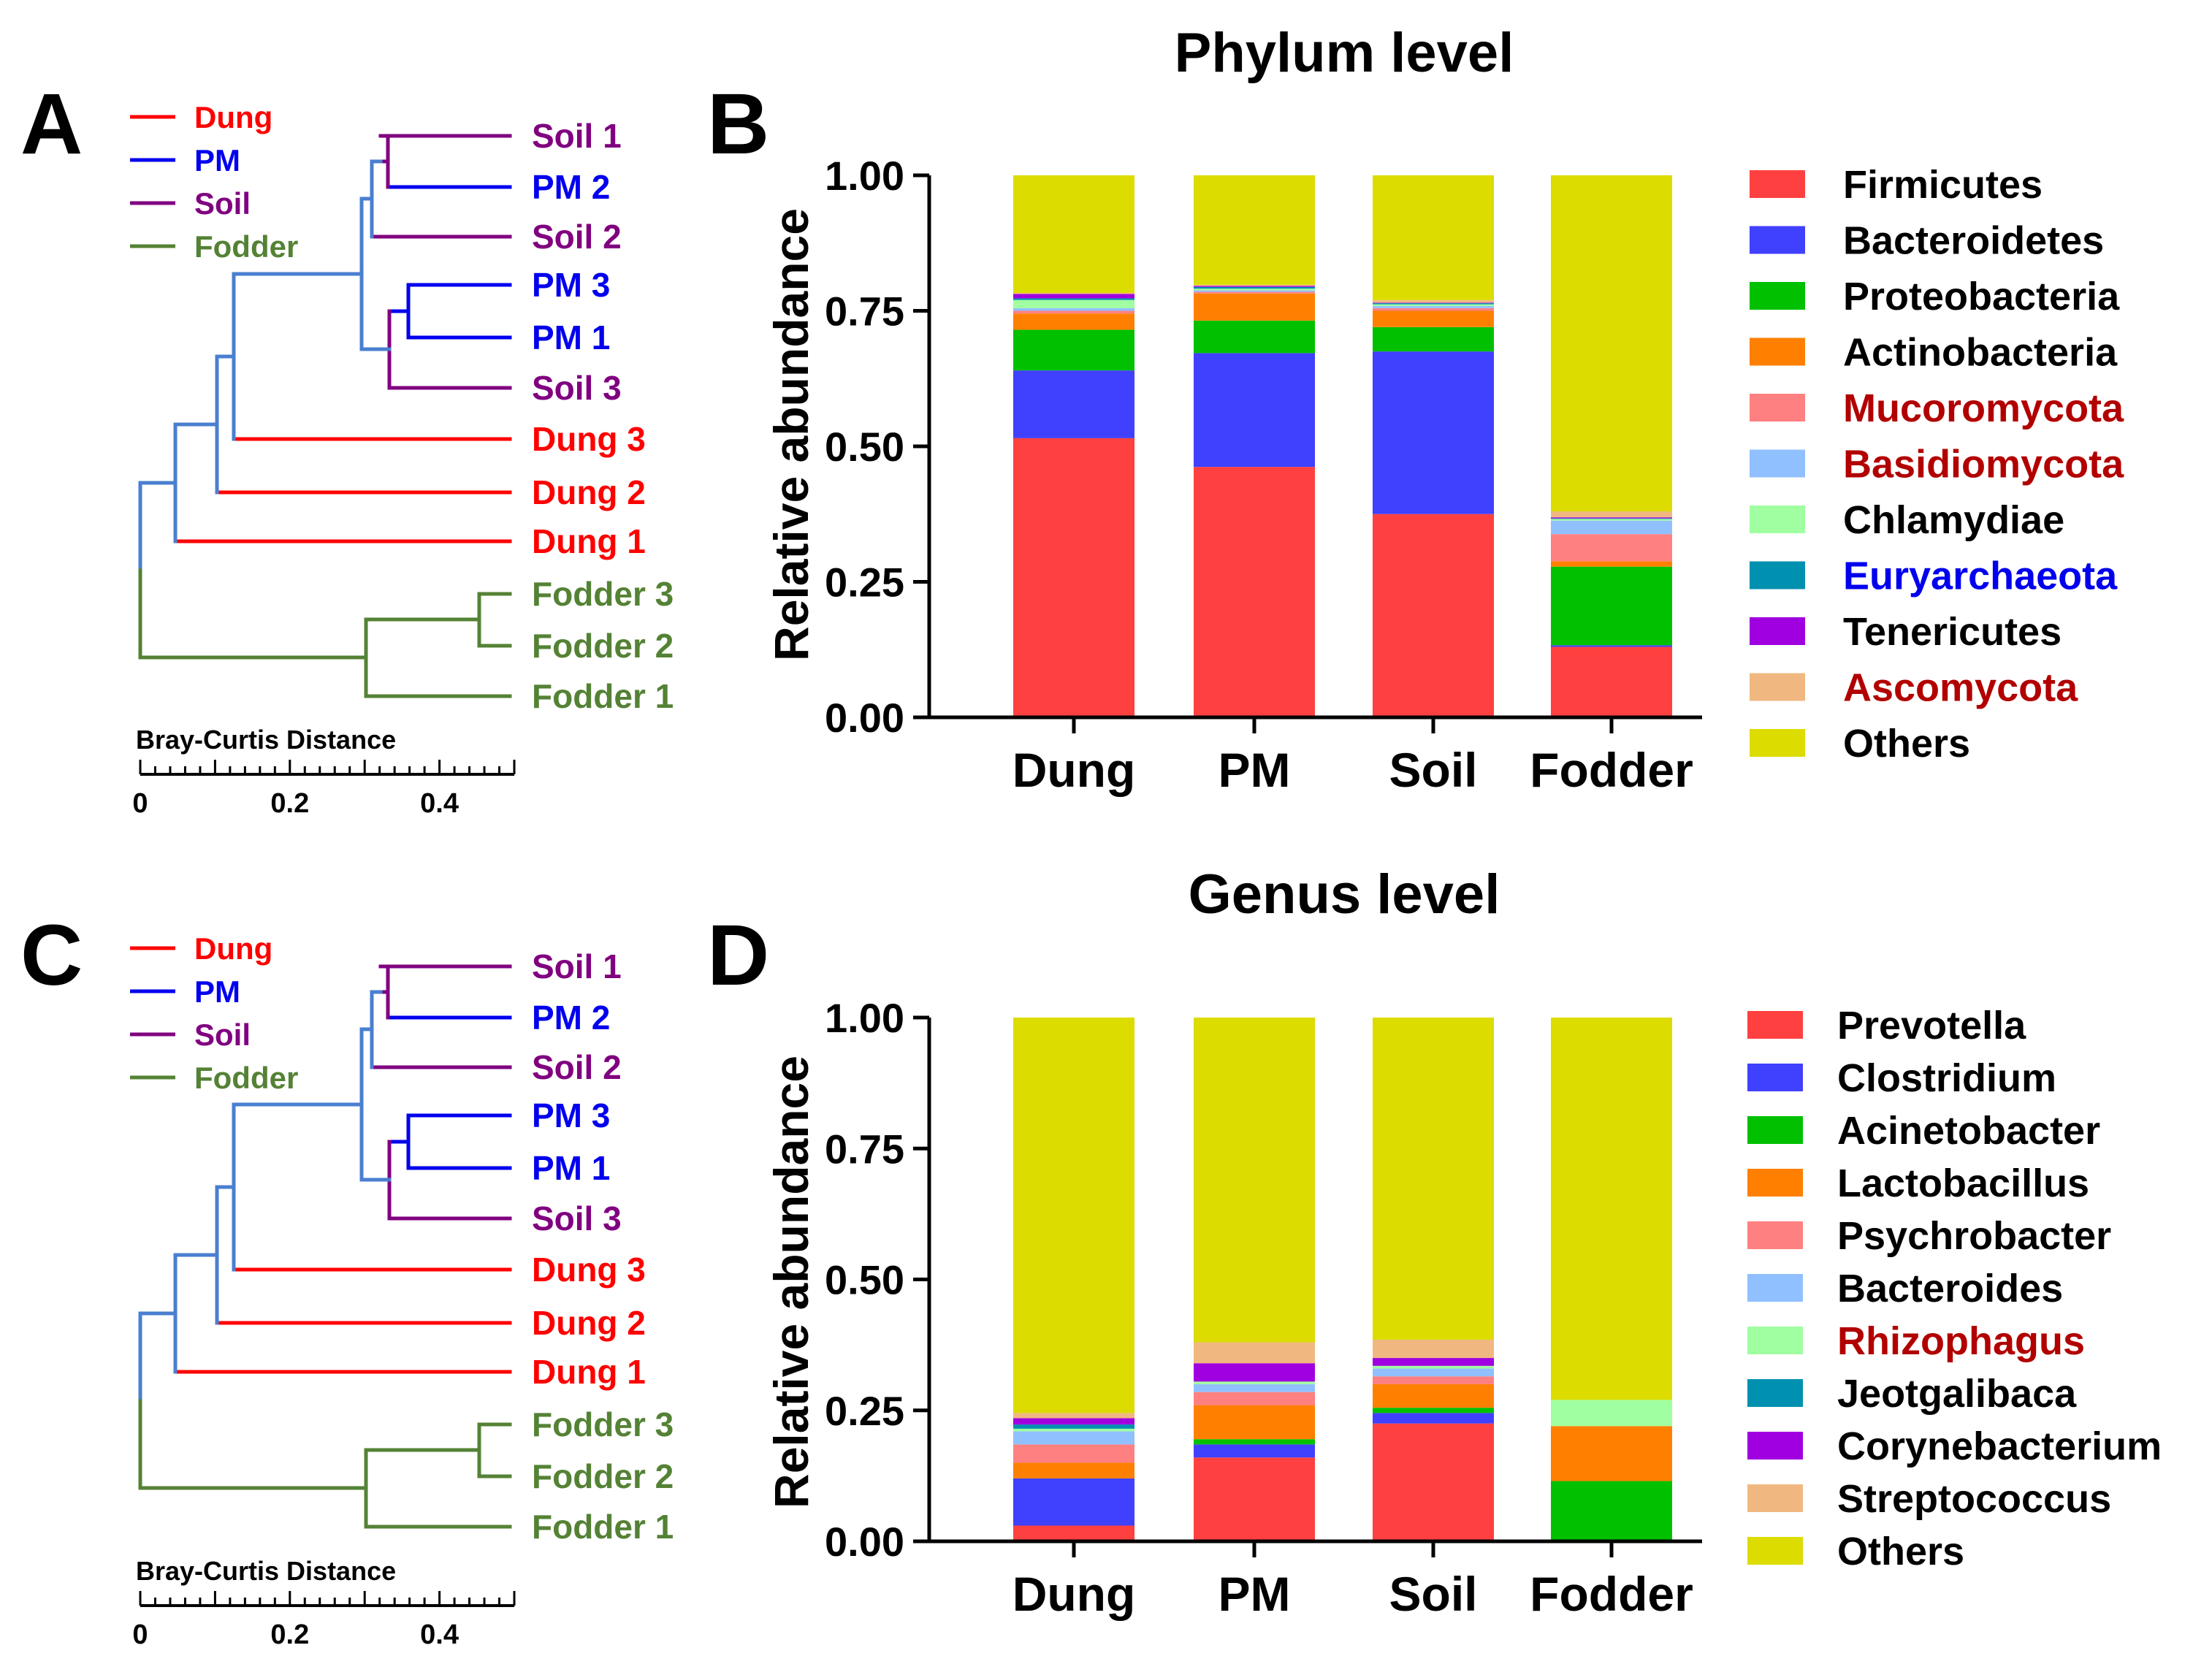 This screenshot has width=2212, height=1656. Describe the element at coordinates (577, 136) in the screenshot. I see `leaf-label-soil-1: Soil 1` at that location.